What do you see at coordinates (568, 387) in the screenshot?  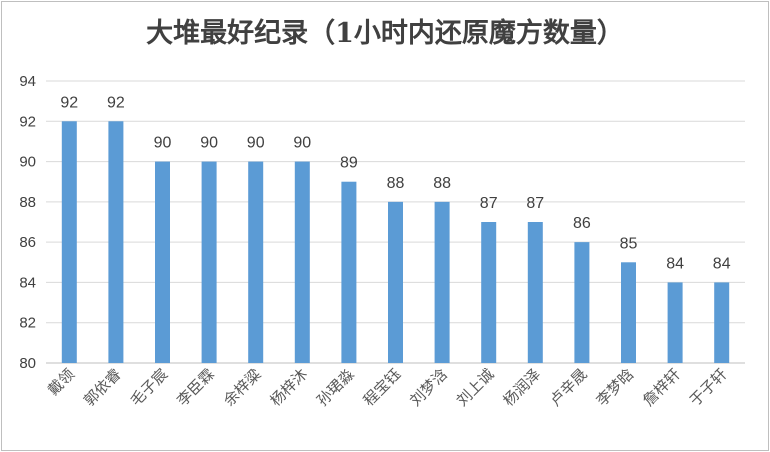 I see `x-tick-label: 卢辛晟` at bounding box center [568, 387].